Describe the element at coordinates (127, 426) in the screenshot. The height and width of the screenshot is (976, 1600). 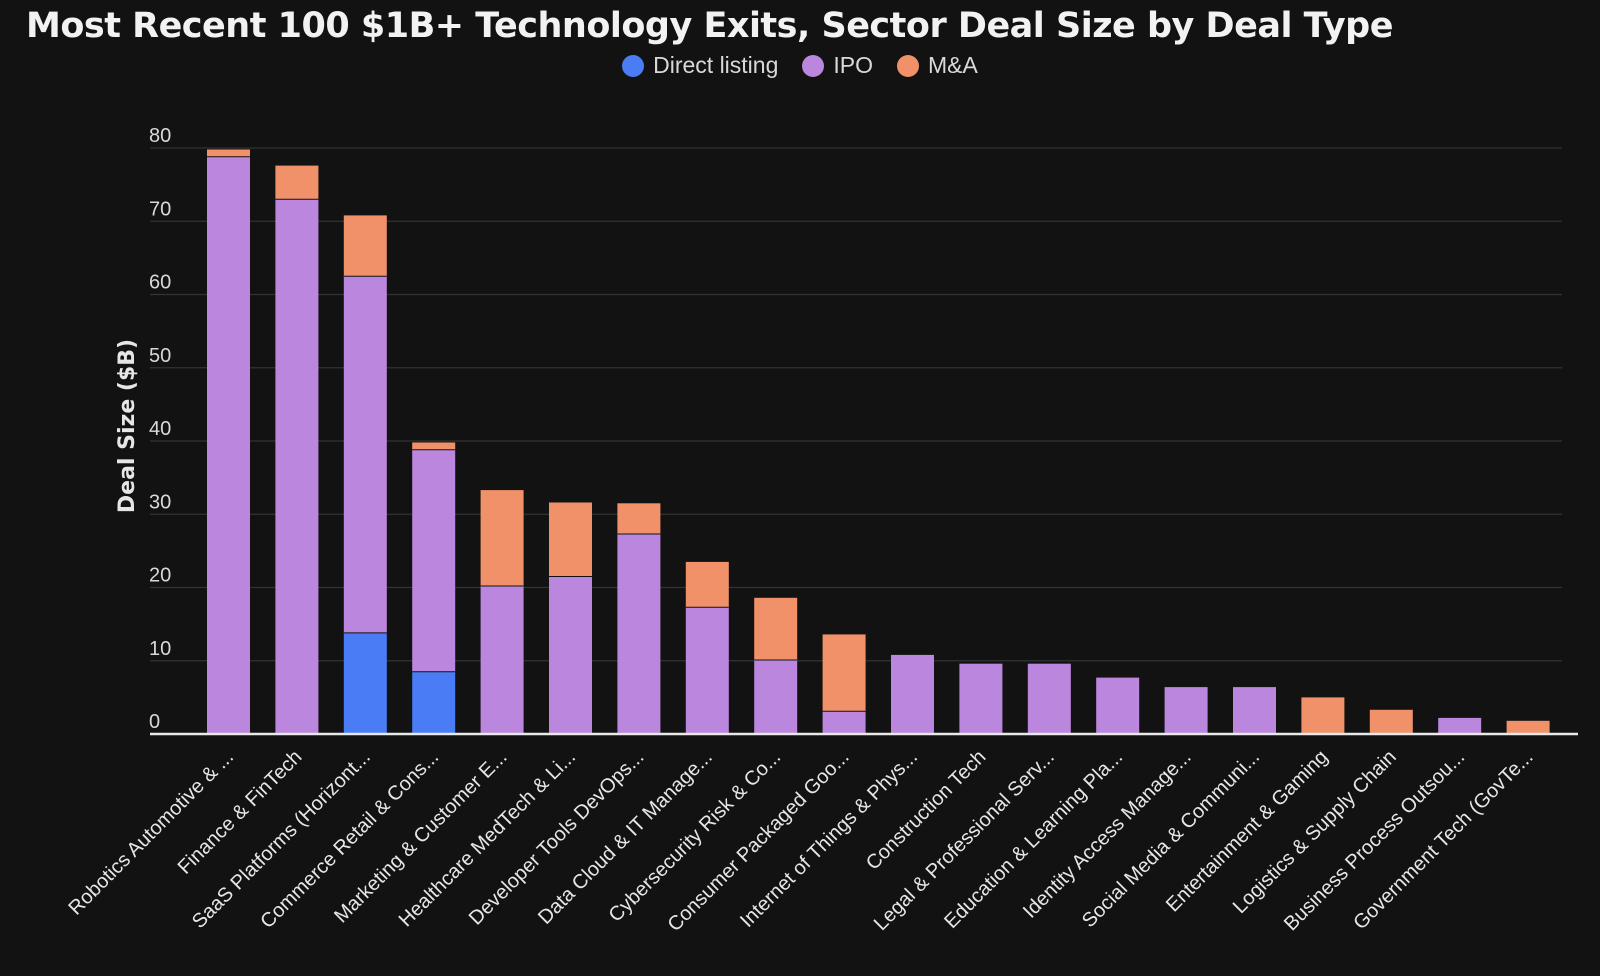
I see `y-axis-label: Deal Size ($B)` at that location.